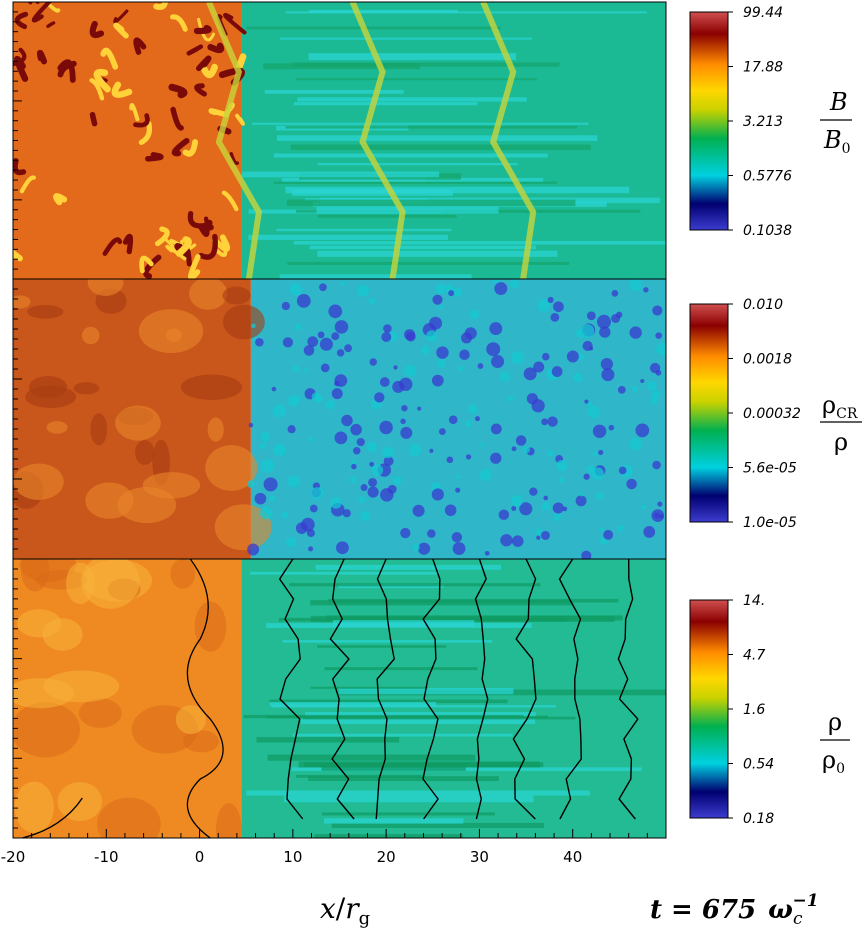 Image resolution: width=863 pixels, height=932 pixels. I want to click on label-numerator: ρ, so click(835, 722).